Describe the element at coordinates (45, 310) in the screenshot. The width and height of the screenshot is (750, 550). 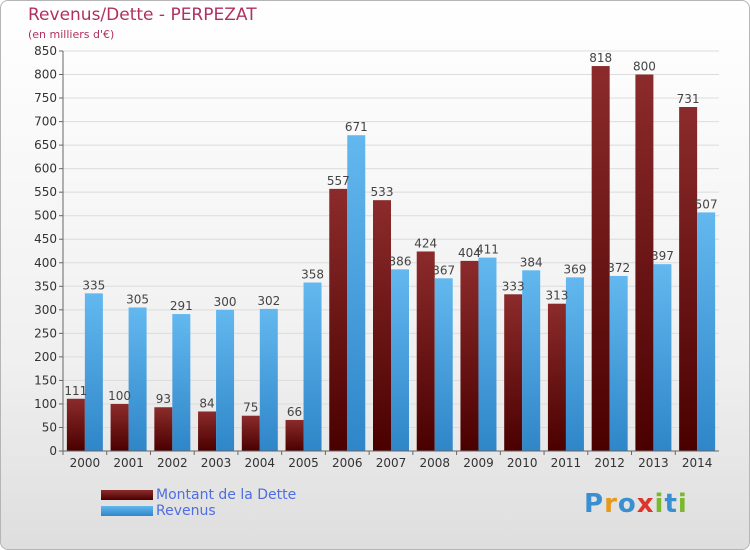
I see `y-tick-label: 300` at that location.